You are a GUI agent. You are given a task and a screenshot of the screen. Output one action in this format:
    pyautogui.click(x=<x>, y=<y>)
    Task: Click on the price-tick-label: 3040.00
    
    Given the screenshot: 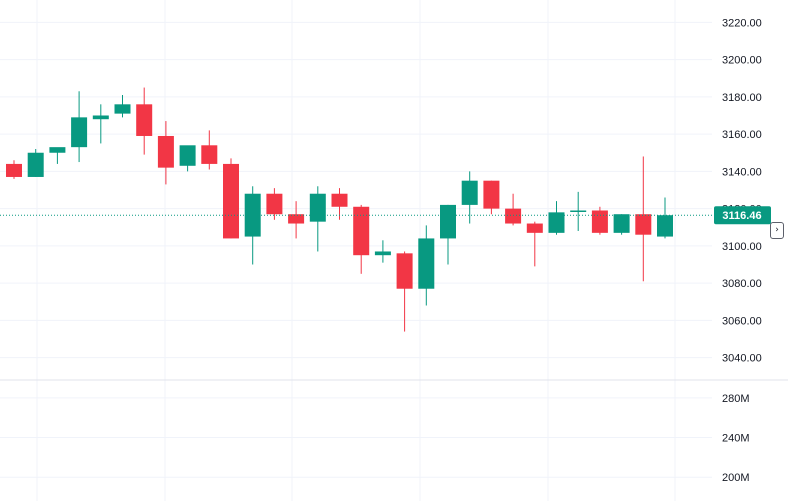 What is the action you would take?
    pyautogui.click(x=742, y=359)
    